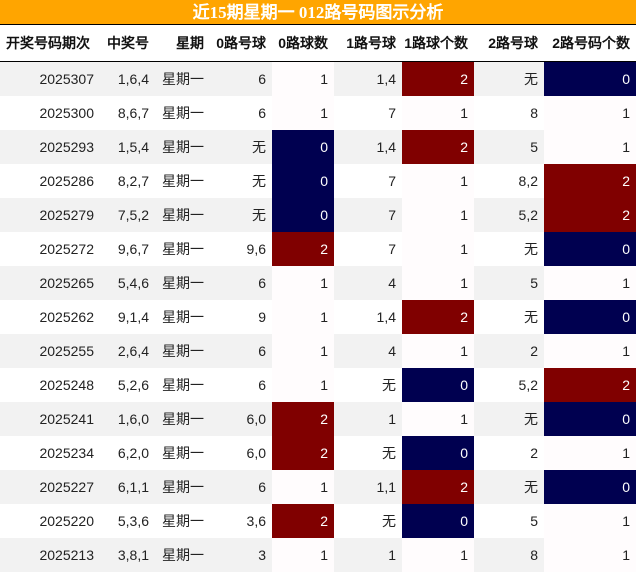 Image resolution: width=636 pixels, height=573 pixels. What do you see at coordinates (66, 521) in the screenshot?
I see `cell-issue: 2025220` at bounding box center [66, 521].